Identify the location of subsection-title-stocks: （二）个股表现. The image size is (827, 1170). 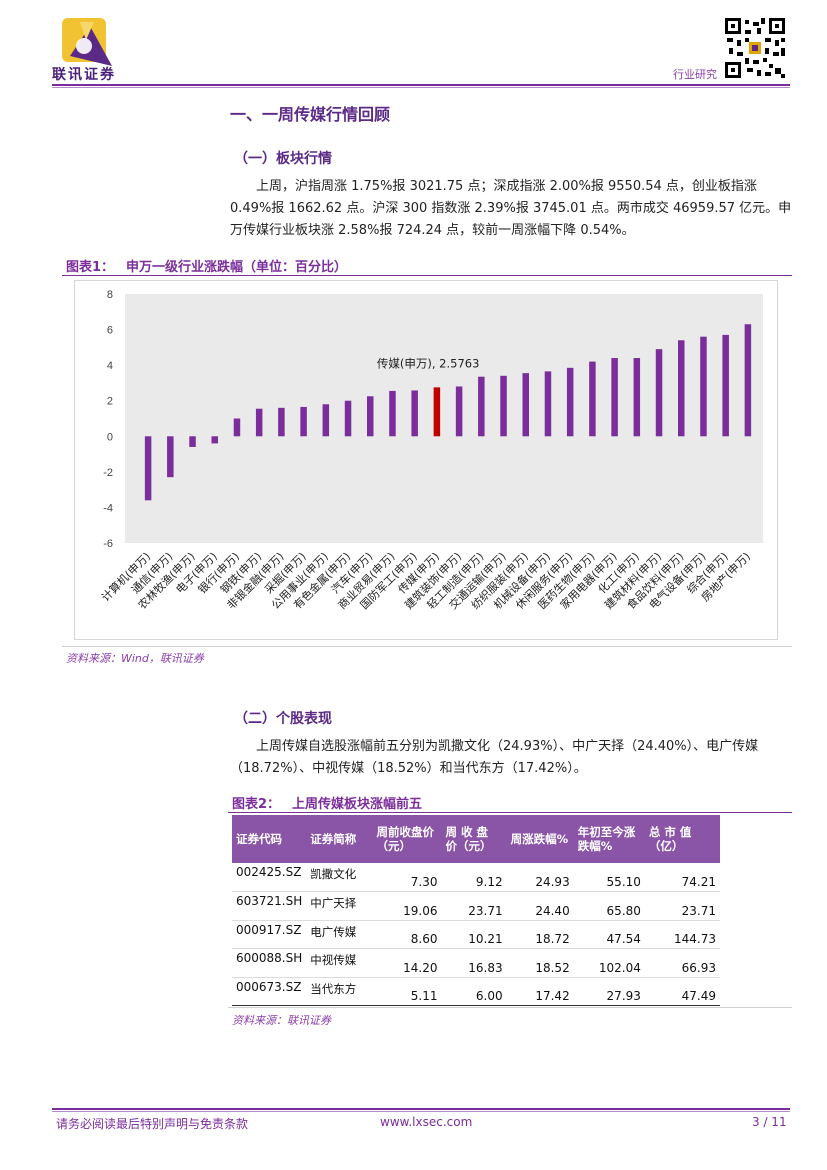
(283, 719).